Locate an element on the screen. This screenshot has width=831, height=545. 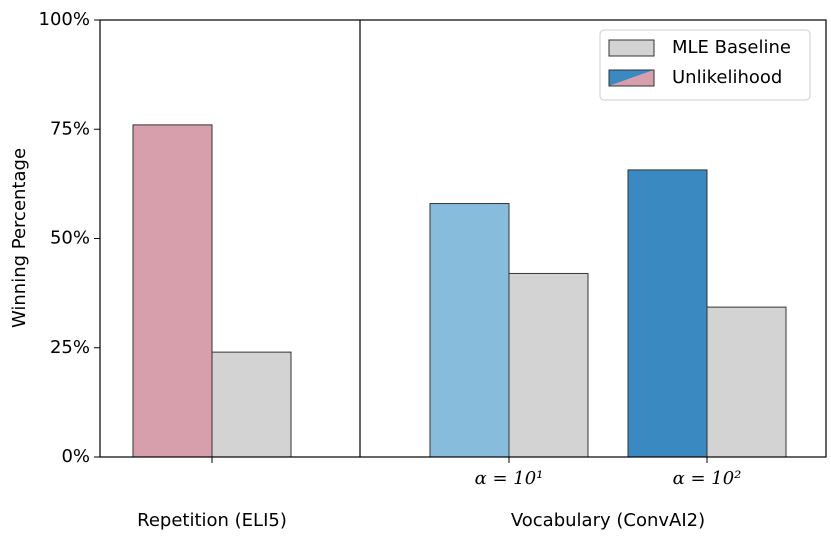
x-tick-label: α = 10¹ is located at coordinates (509, 478).